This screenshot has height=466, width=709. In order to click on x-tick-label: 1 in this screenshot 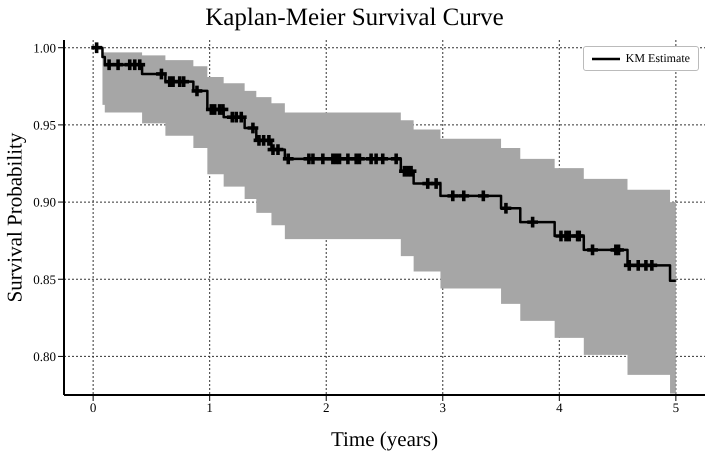, I will do `click(209, 408)`.